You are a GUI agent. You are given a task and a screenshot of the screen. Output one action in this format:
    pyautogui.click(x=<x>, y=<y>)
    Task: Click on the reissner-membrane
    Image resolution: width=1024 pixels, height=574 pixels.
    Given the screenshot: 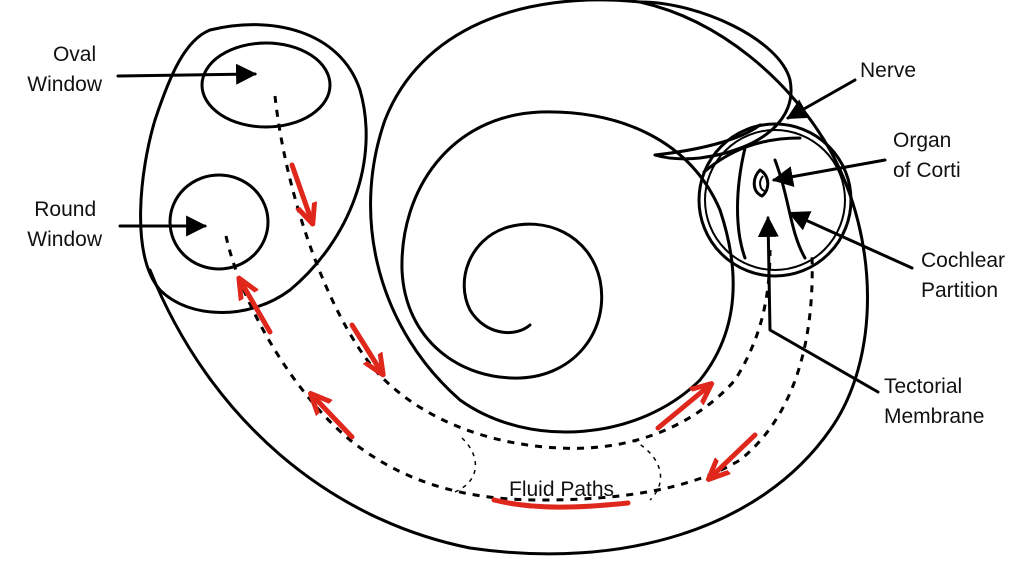 What is the action you would take?
    pyautogui.click(x=752, y=155)
    